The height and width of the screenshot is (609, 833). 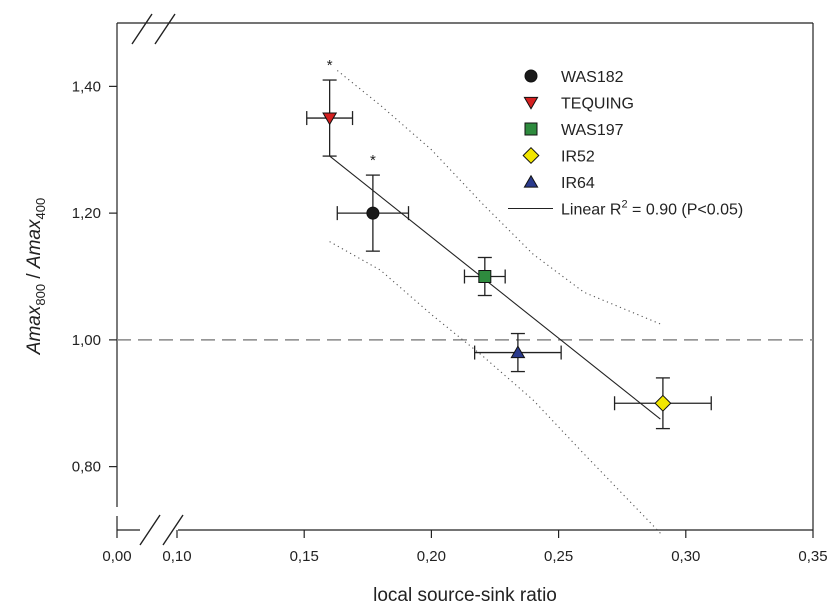 What do you see at coordinates (86, 340) in the screenshot?
I see `y-tick-label: 1,00` at bounding box center [86, 340].